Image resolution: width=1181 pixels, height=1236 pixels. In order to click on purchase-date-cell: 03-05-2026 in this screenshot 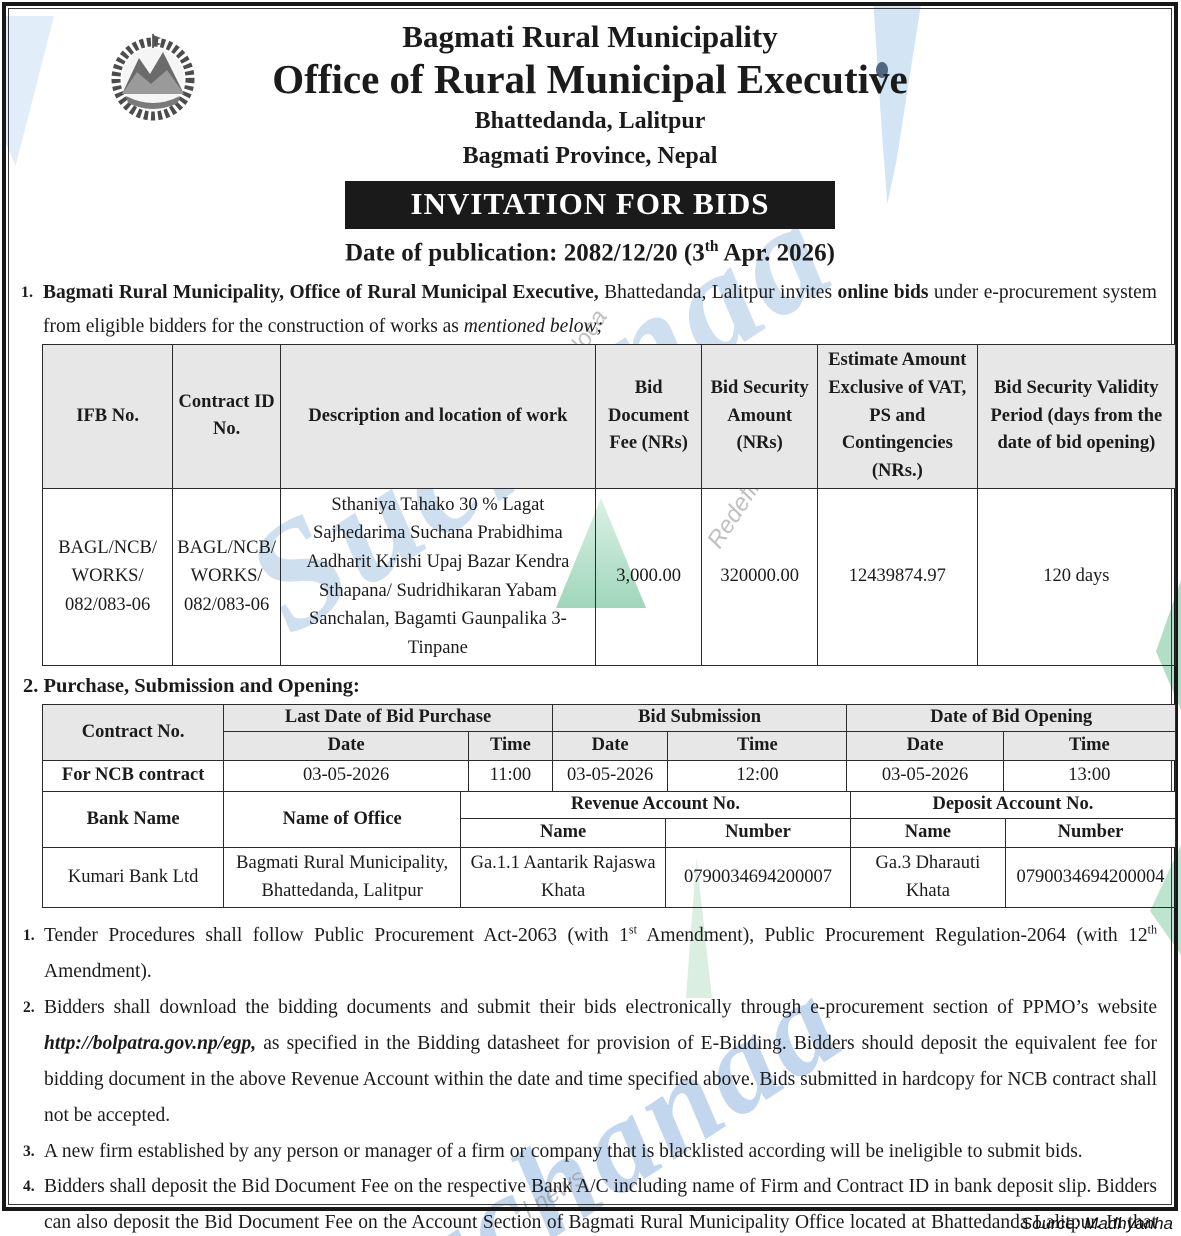, I will do `click(346, 775)`.